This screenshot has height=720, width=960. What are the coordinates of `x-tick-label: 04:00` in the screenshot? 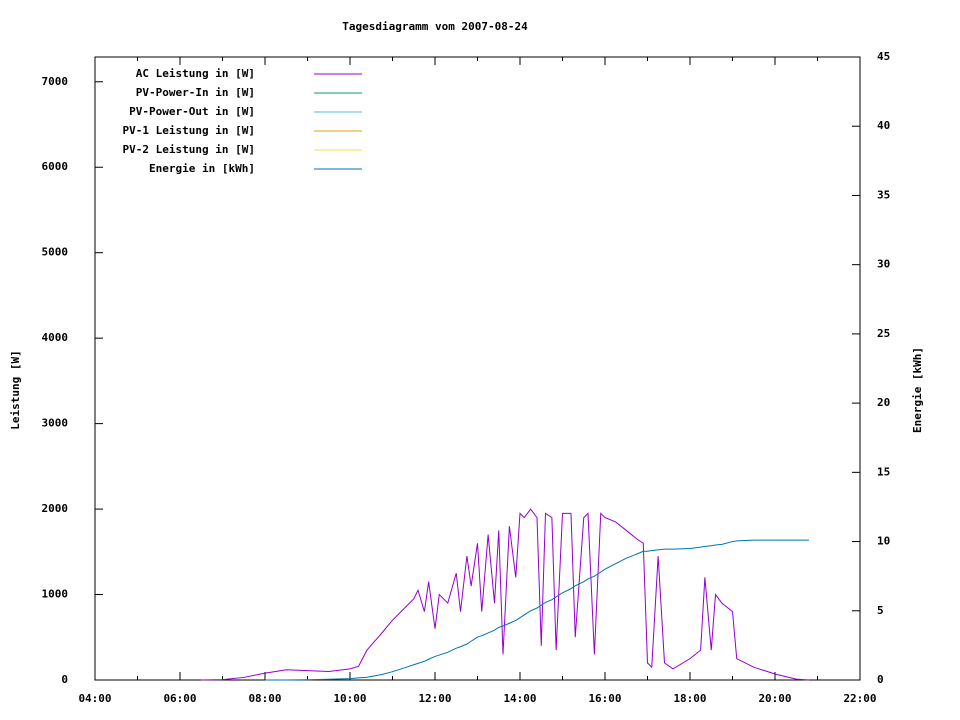 It's located at (94, 698).